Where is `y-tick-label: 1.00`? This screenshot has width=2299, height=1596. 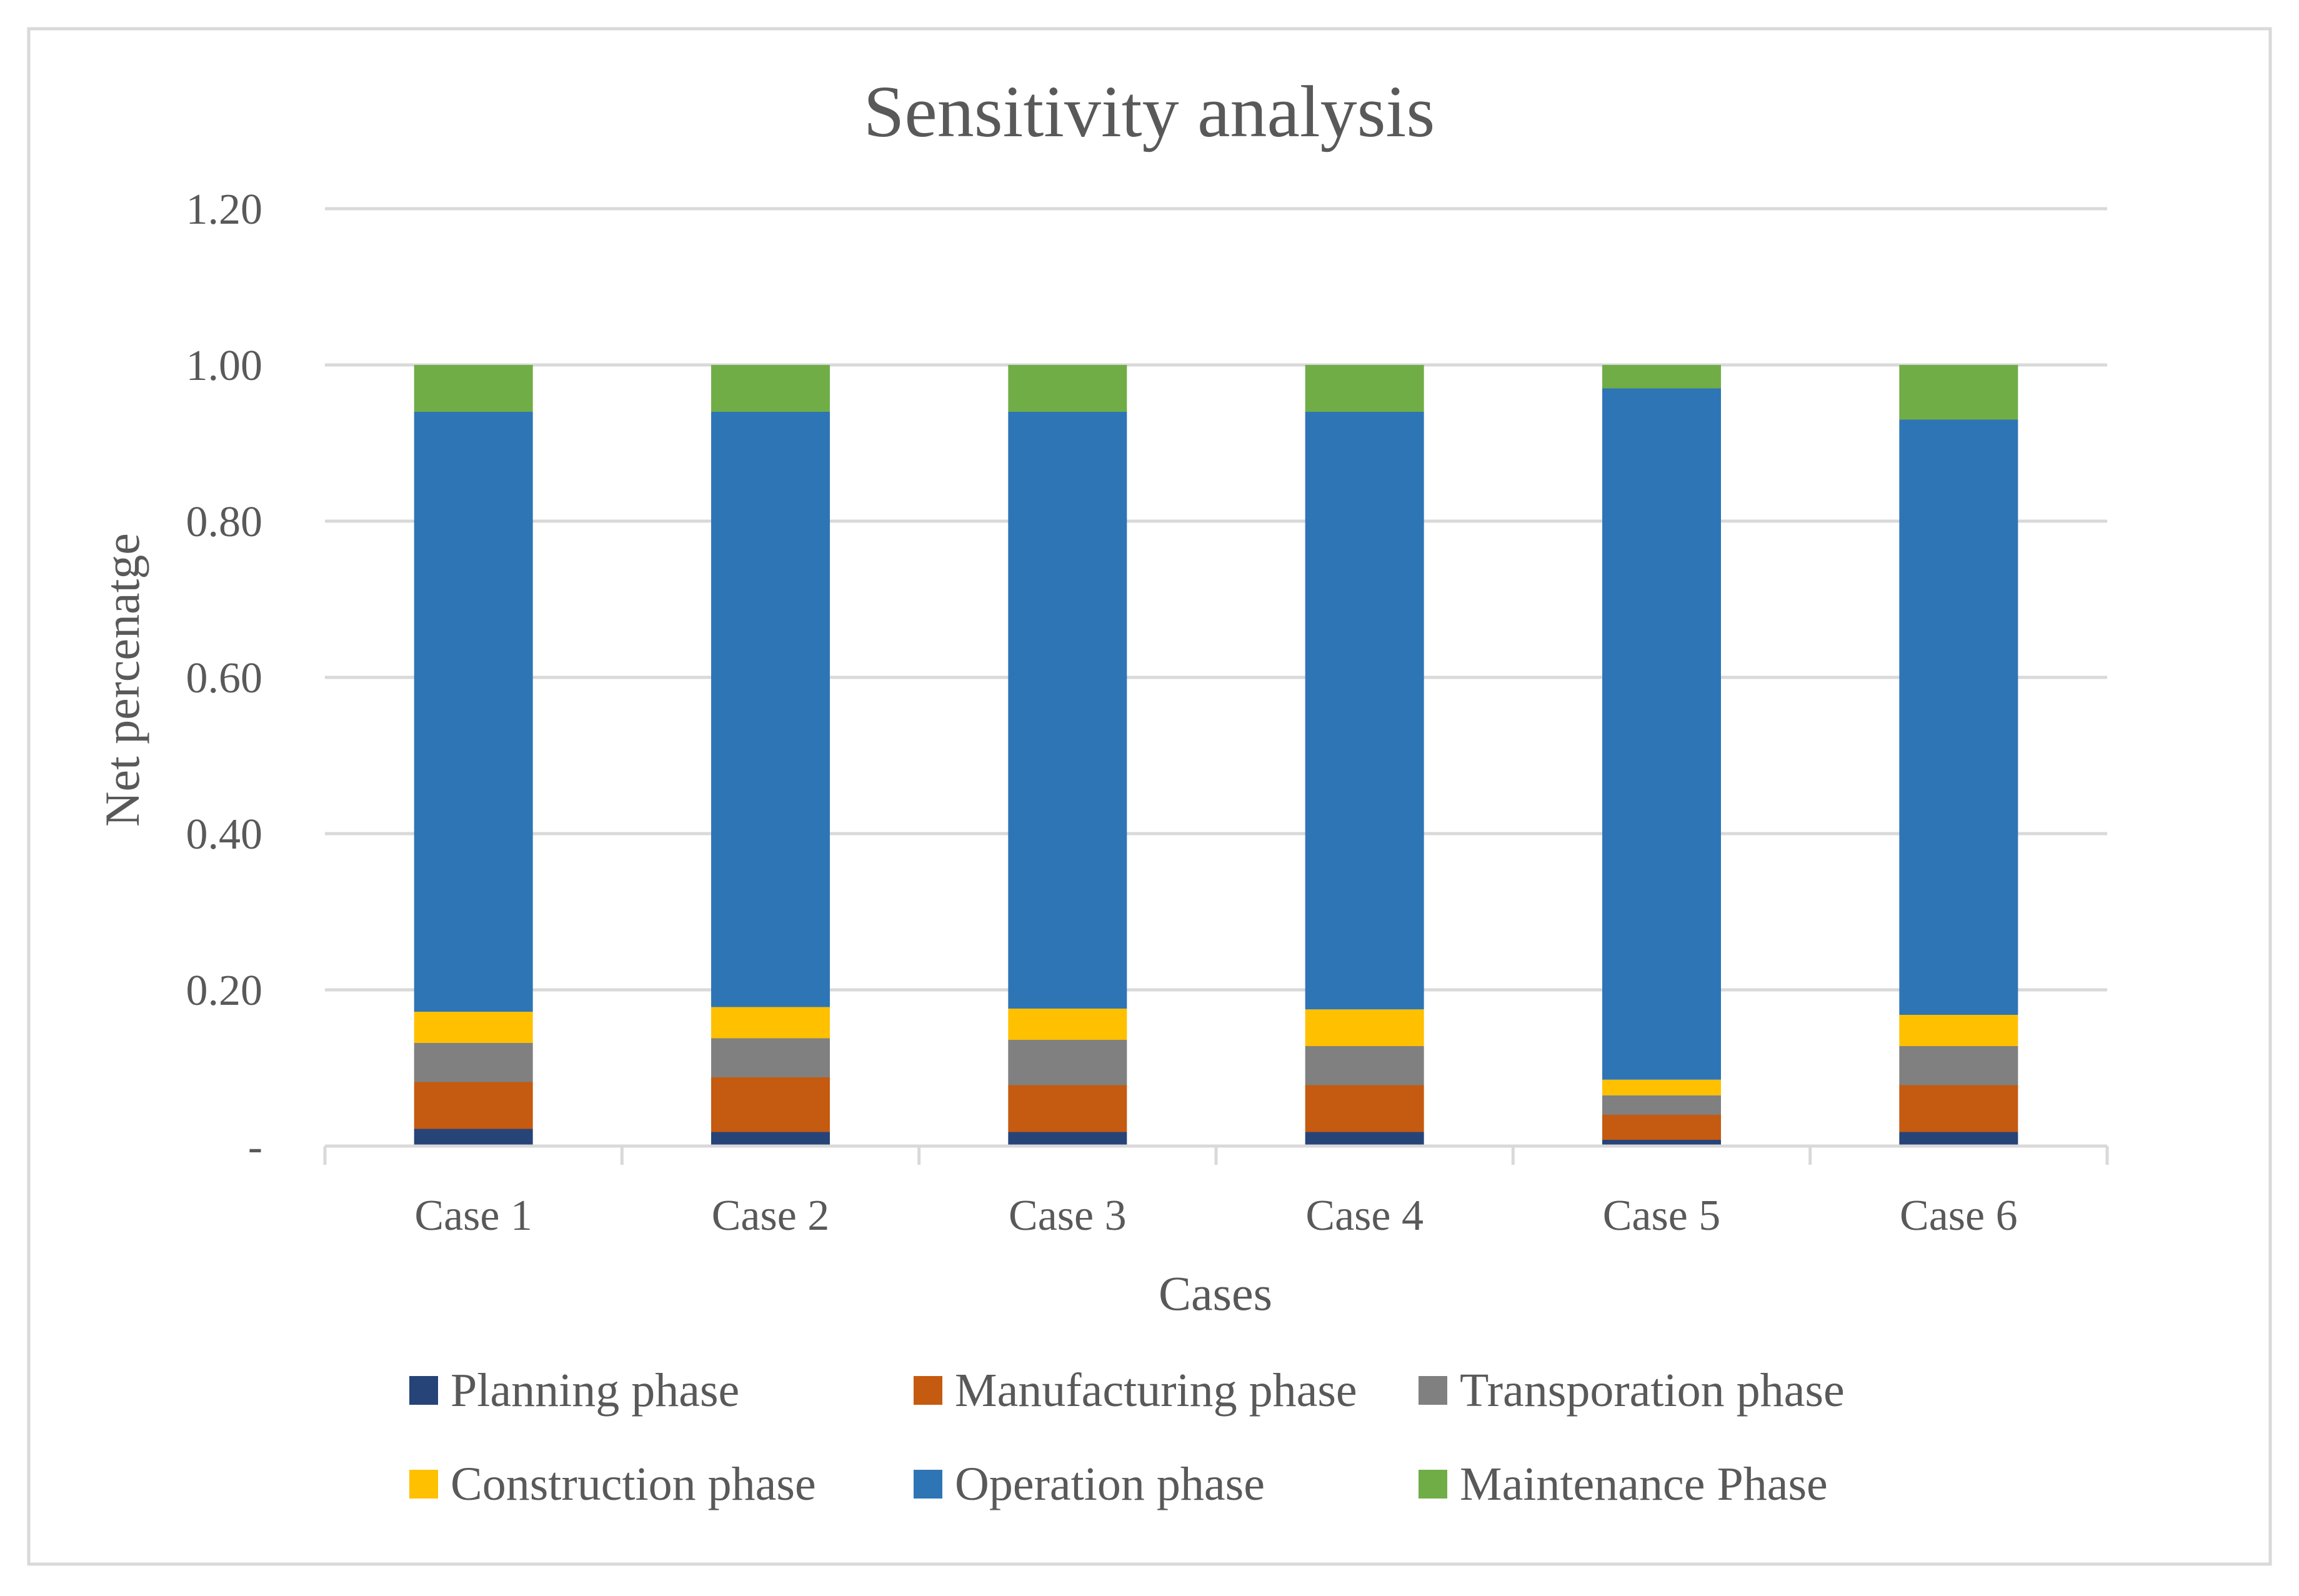
y-tick-label: 1.00 is located at coordinates (225, 366).